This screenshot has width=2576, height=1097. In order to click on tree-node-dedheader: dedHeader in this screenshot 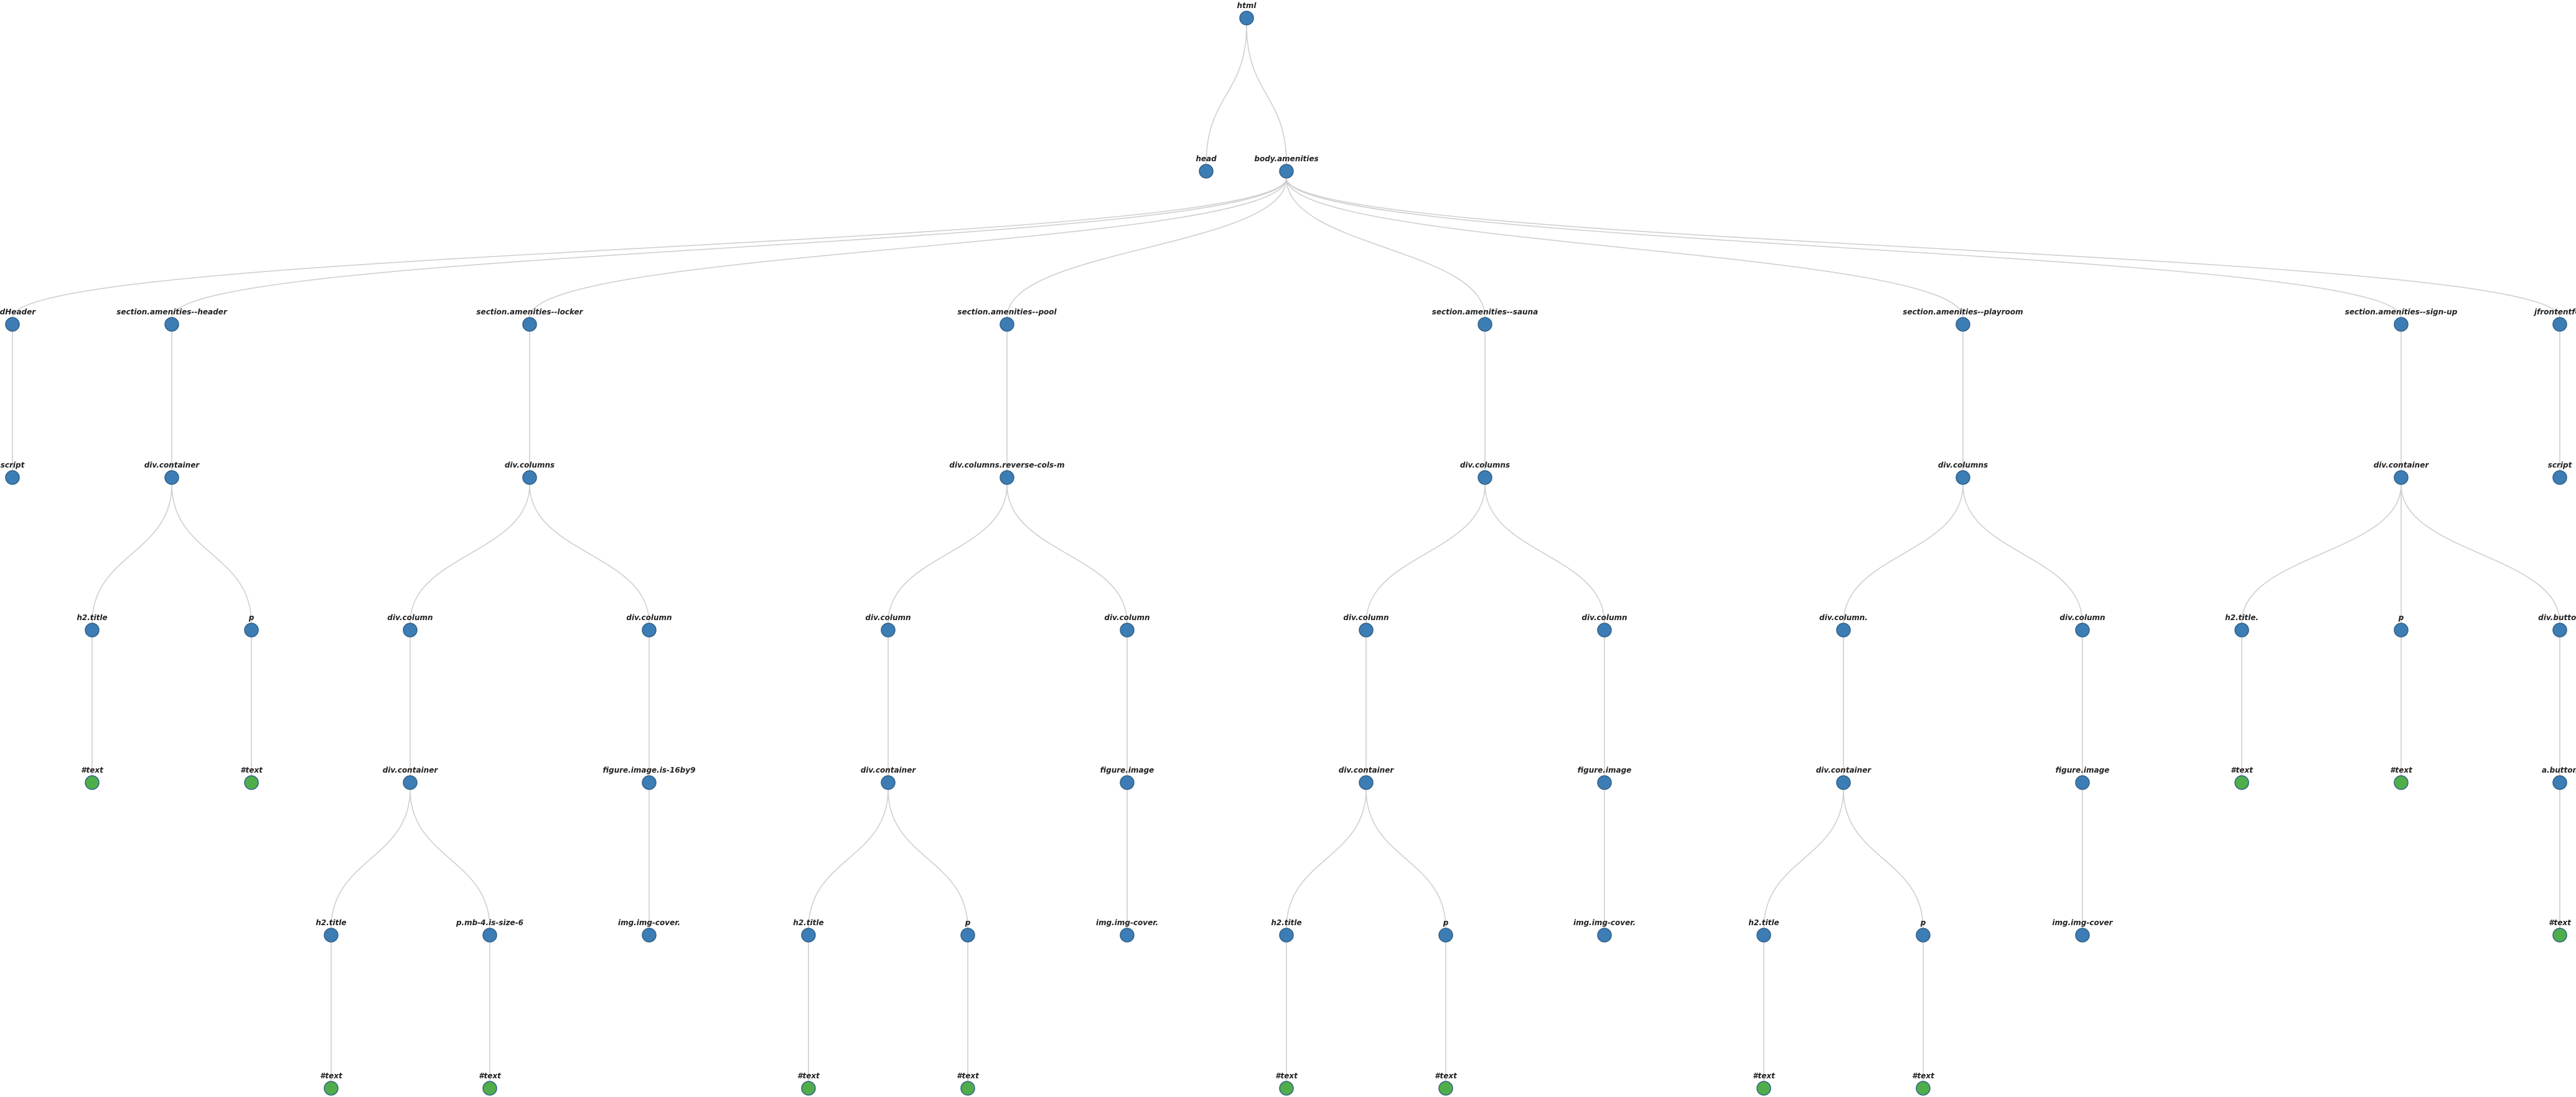, I will do `click(18, 320)`.